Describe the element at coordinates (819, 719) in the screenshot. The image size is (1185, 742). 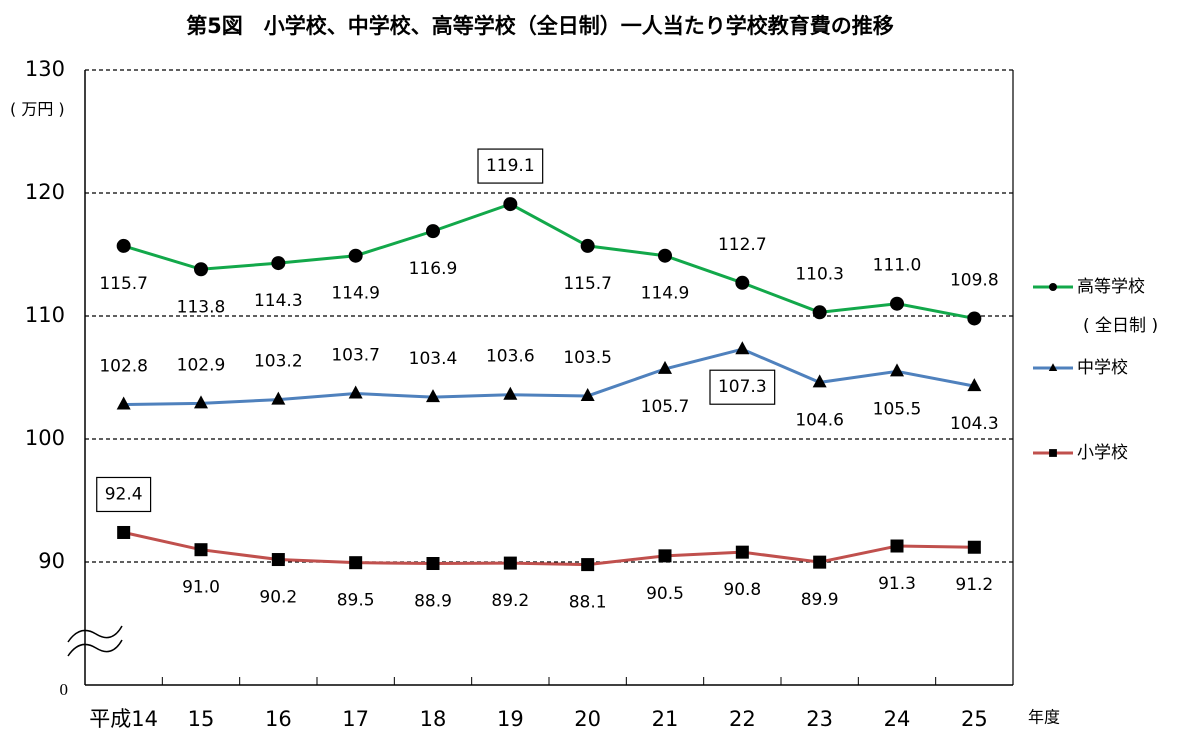
I see `x-tick-label: 23` at that location.